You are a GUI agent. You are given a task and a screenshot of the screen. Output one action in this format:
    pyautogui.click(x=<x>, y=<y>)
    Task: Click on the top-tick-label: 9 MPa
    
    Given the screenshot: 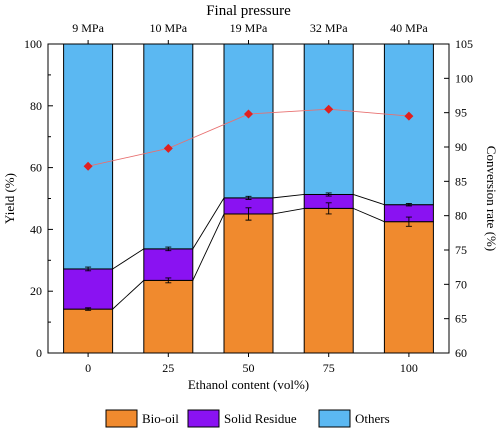 What is the action you would take?
    pyautogui.click(x=88, y=28)
    